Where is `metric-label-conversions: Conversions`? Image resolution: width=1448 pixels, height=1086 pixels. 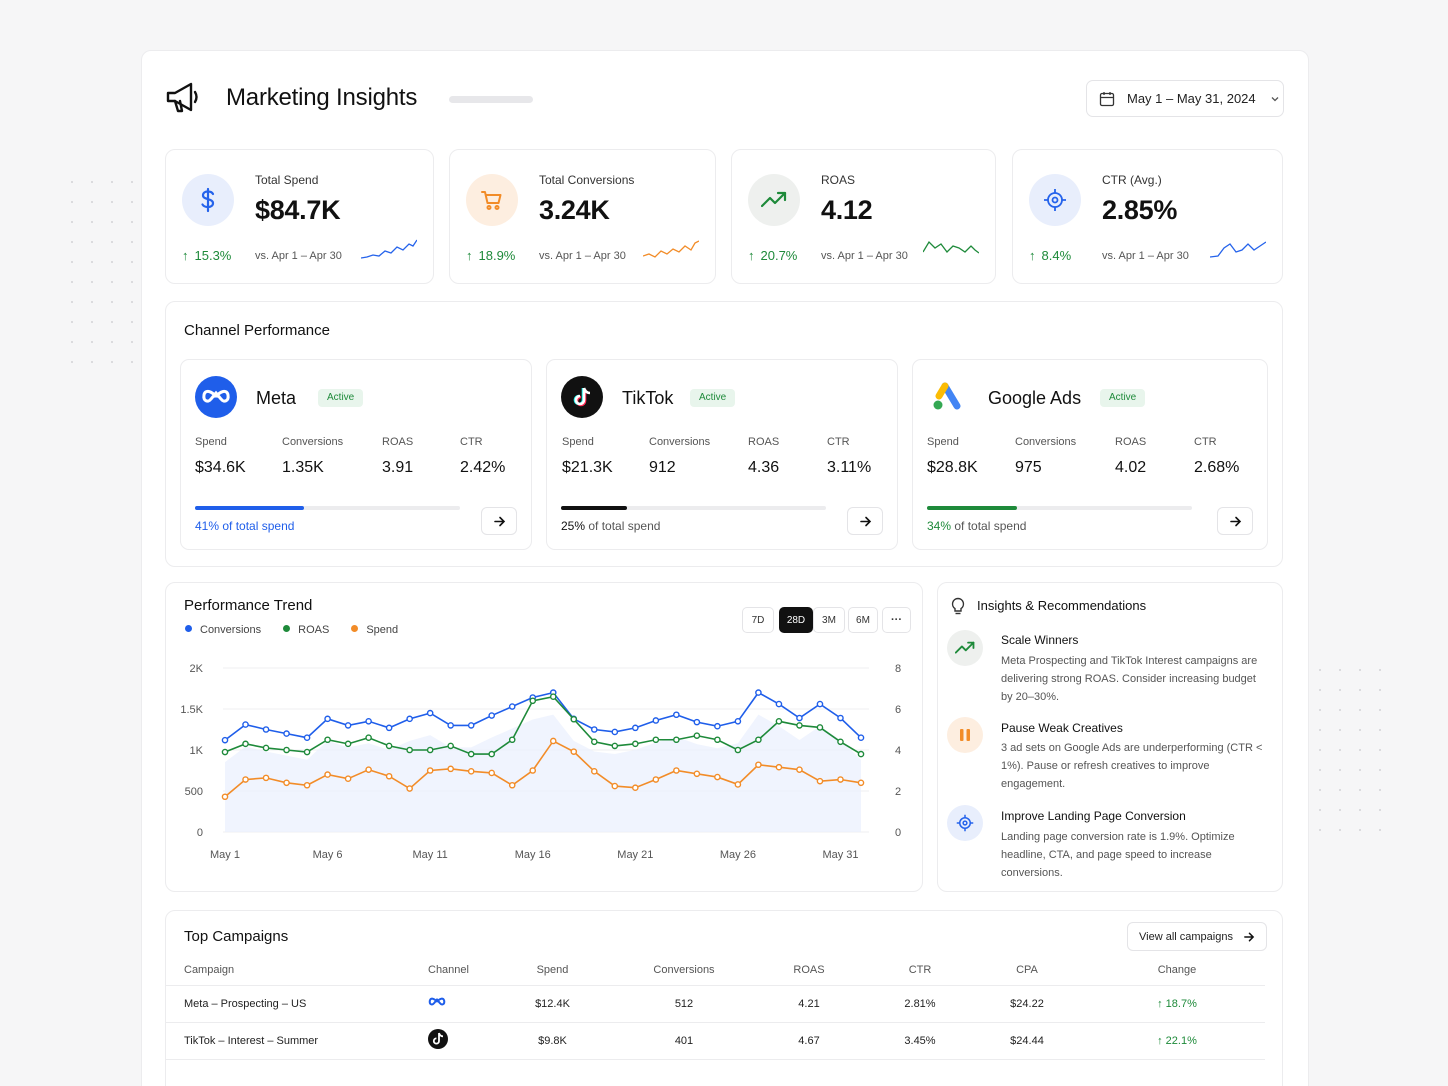 metric-label-conversions: Conversions is located at coordinates (313, 442).